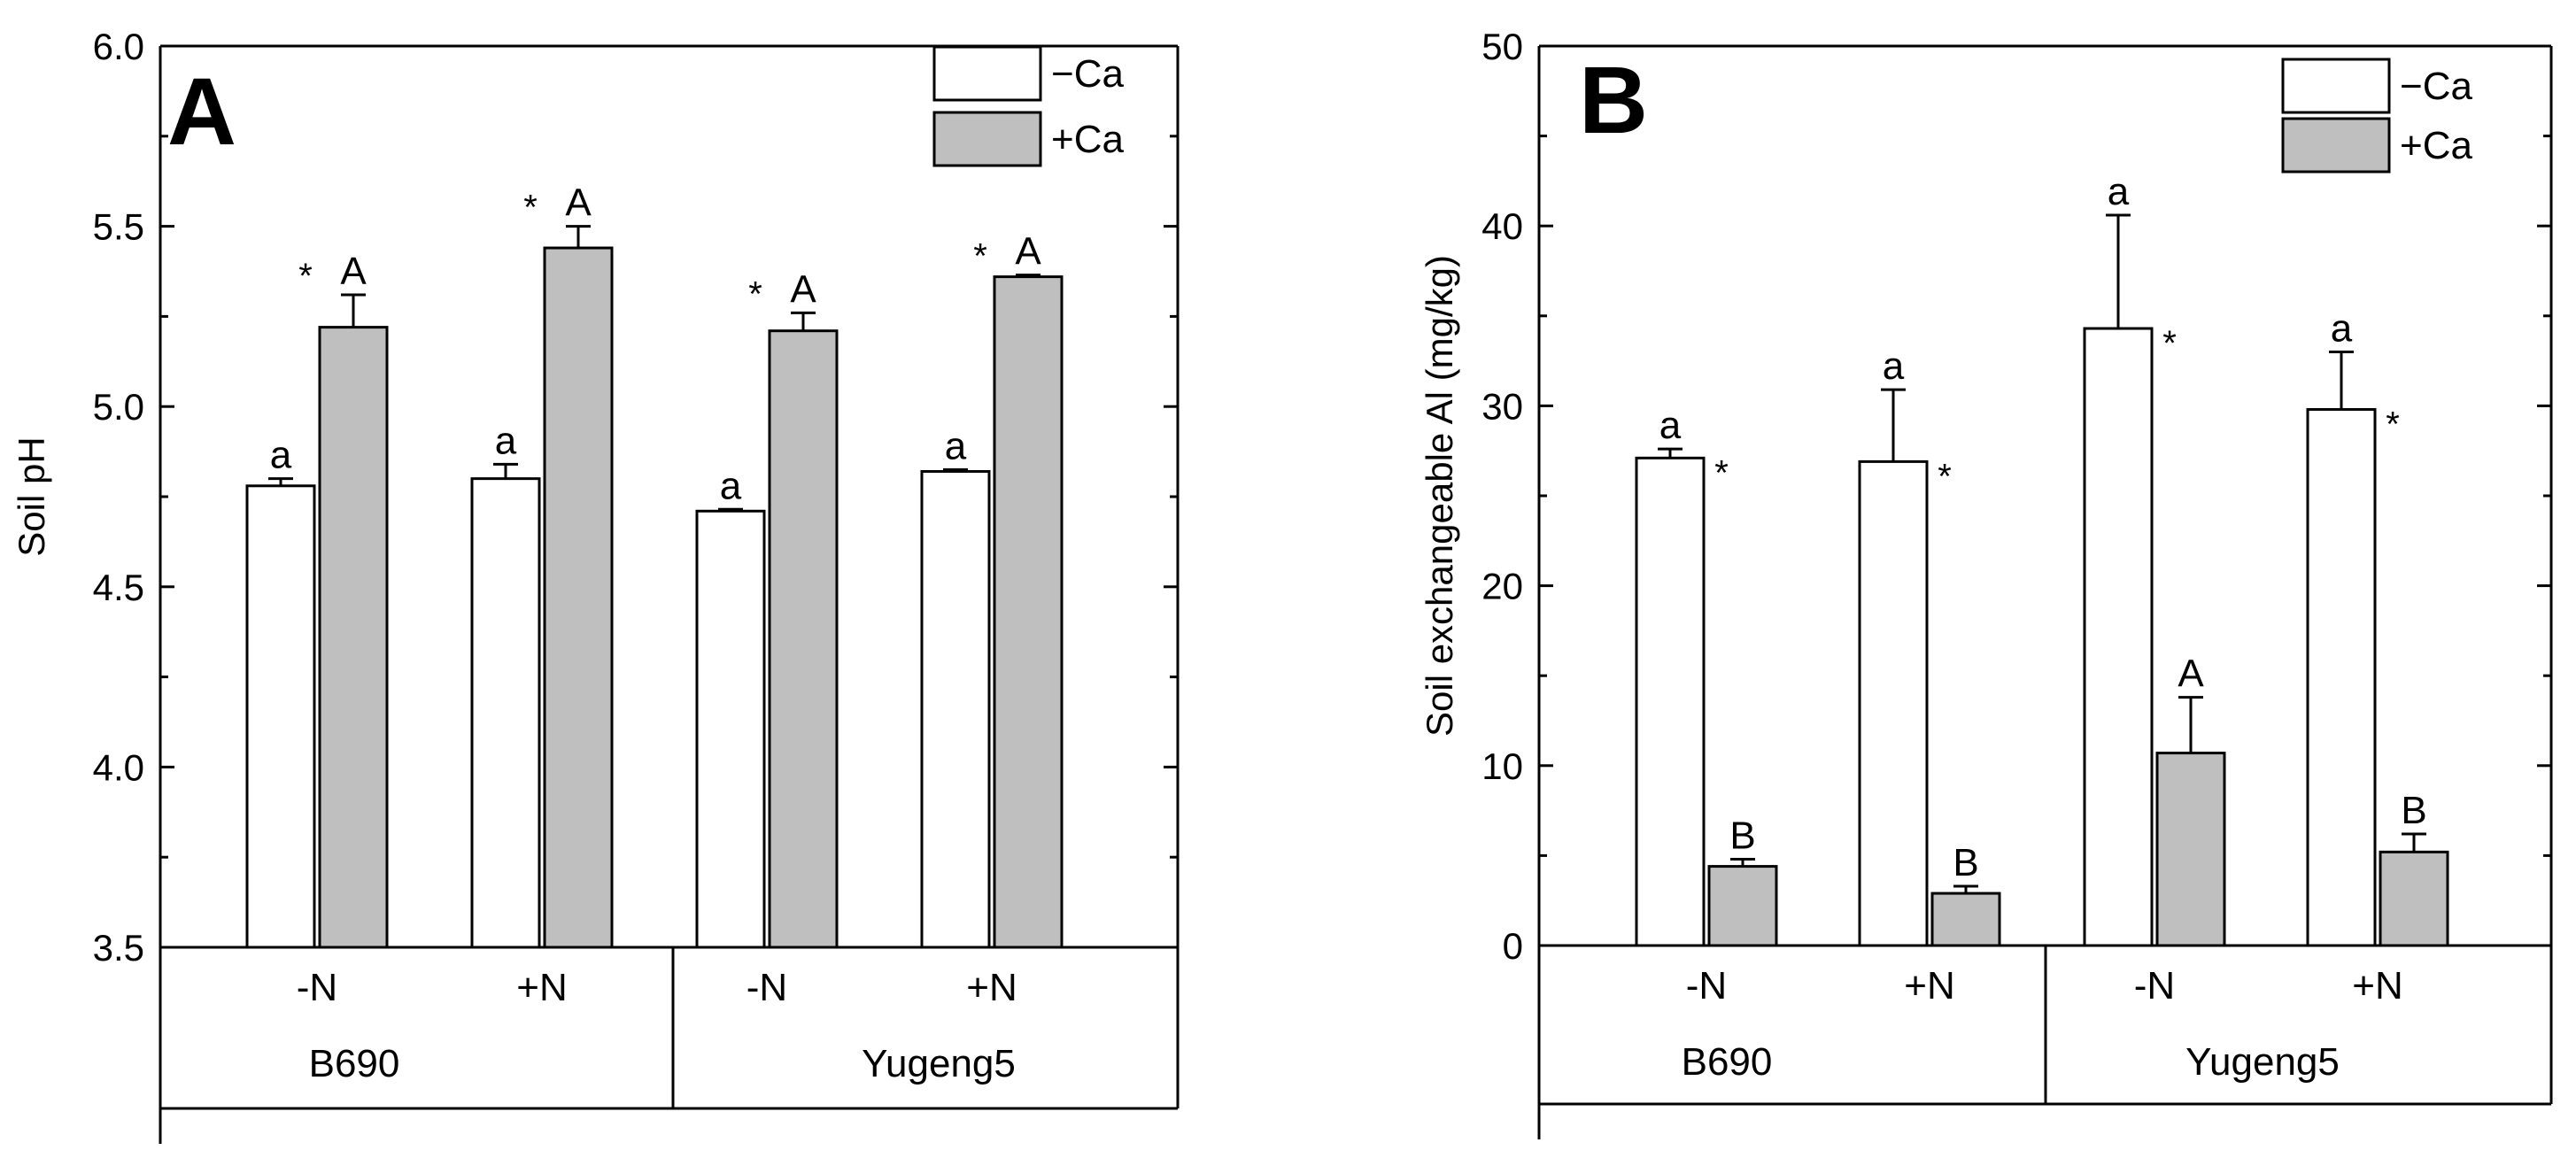  Describe the element at coordinates (118, 587) in the screenshot. I see `y-tick-label: 4.5` at that location.